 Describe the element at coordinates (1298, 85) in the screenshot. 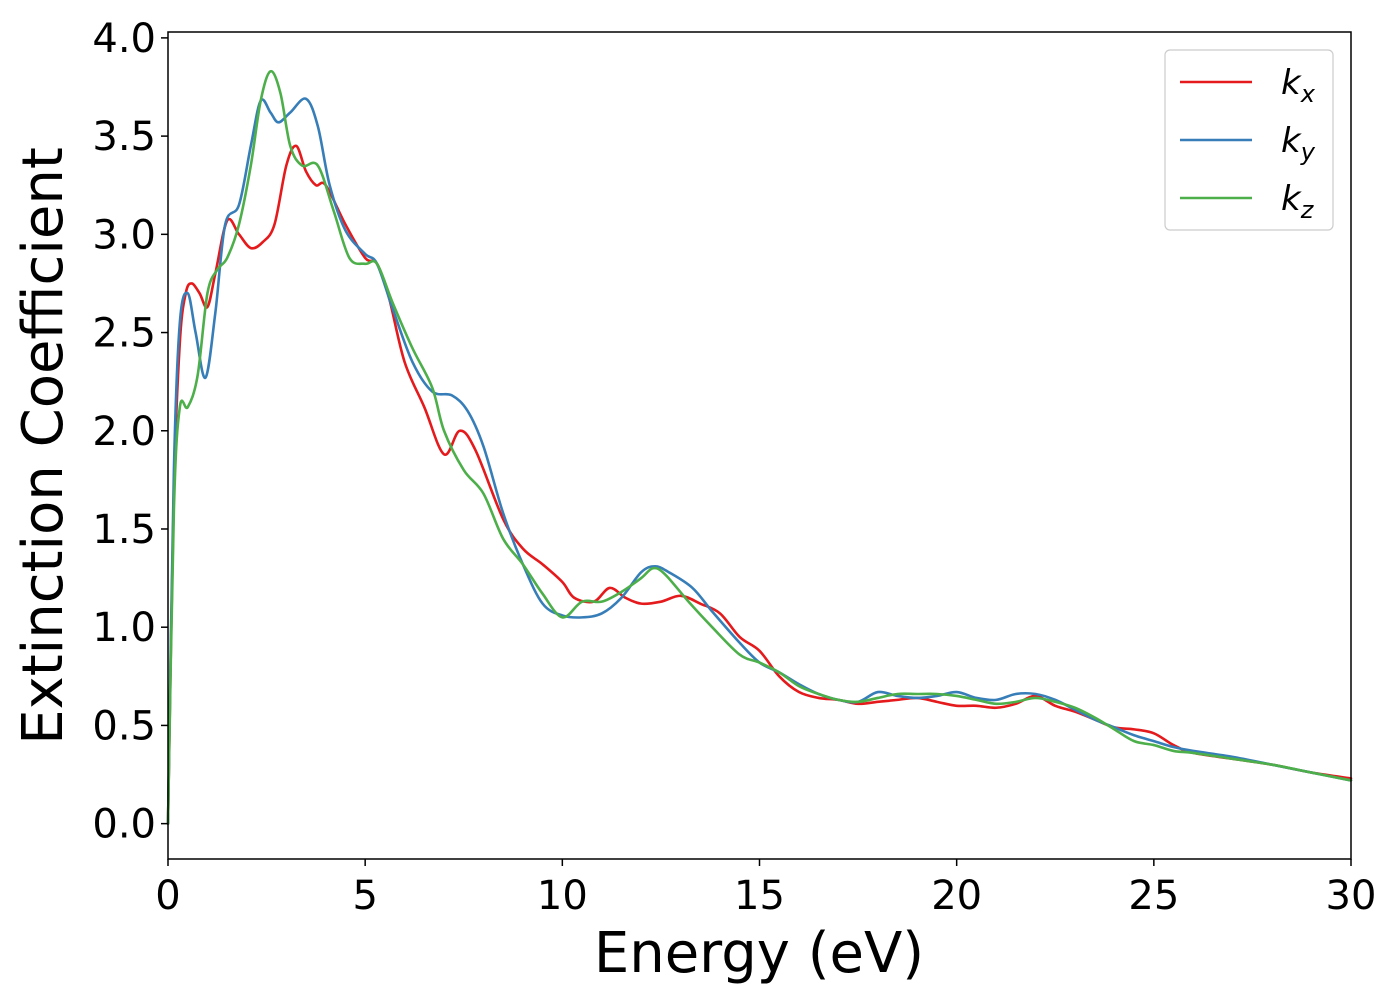

I see `legend-label-k-x: kx` at that location.